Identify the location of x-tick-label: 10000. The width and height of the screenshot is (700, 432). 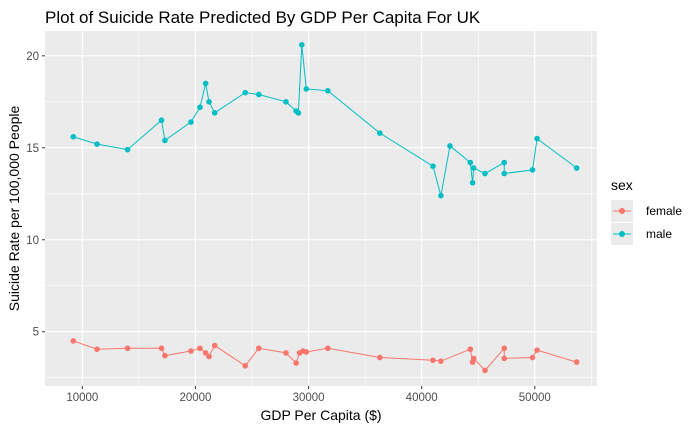
(82, 398).